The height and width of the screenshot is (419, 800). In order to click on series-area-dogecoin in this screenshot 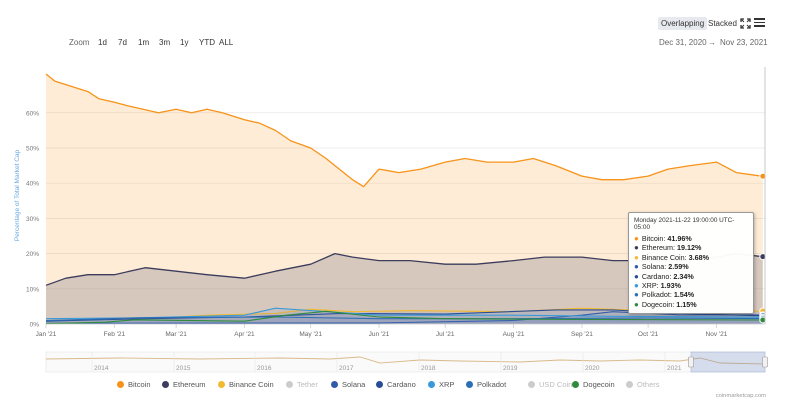, I will do `click(404, 317)`.